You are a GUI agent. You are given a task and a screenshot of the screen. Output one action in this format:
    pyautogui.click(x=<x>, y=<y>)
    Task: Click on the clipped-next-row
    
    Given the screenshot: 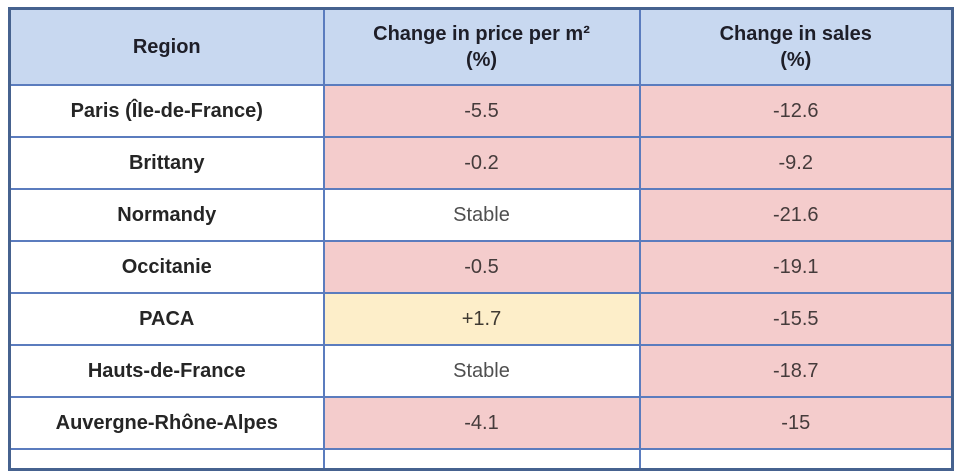 What is the action you would take?
    pyautogui.click(x=481, y=459)
    